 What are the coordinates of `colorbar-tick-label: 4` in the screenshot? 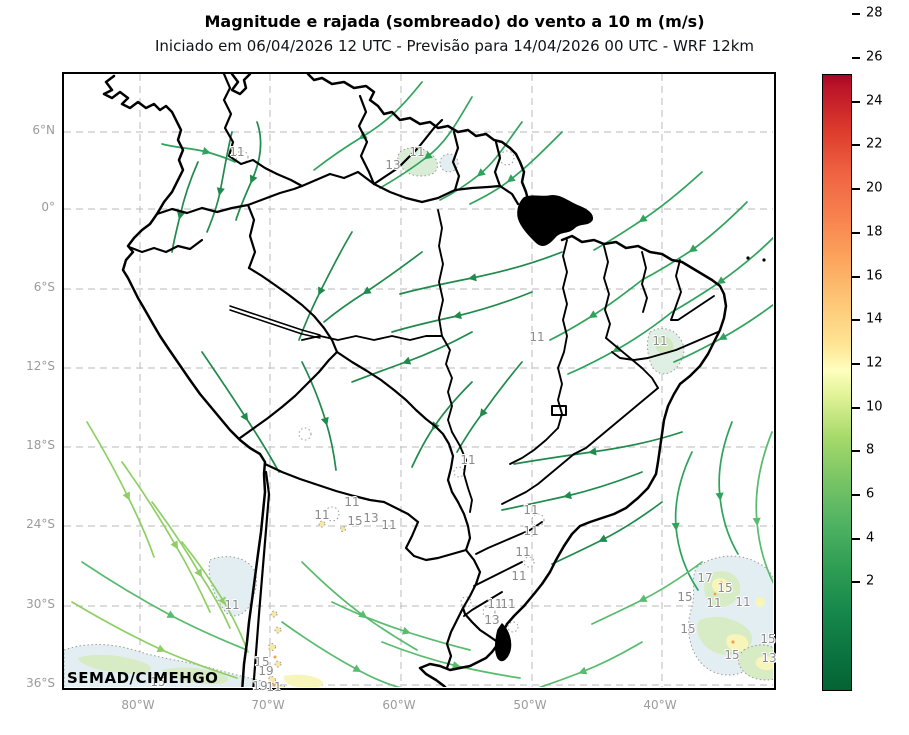 It's located at (870, 538).